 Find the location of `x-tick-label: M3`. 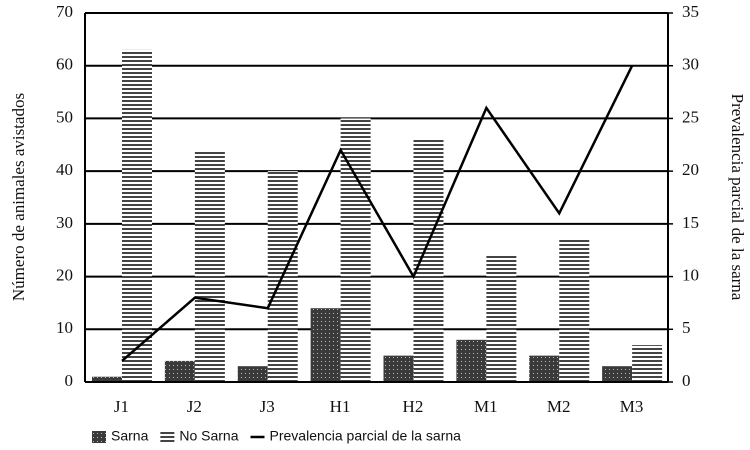

x-tick-label: M3 is located at coordinates (632, 406).